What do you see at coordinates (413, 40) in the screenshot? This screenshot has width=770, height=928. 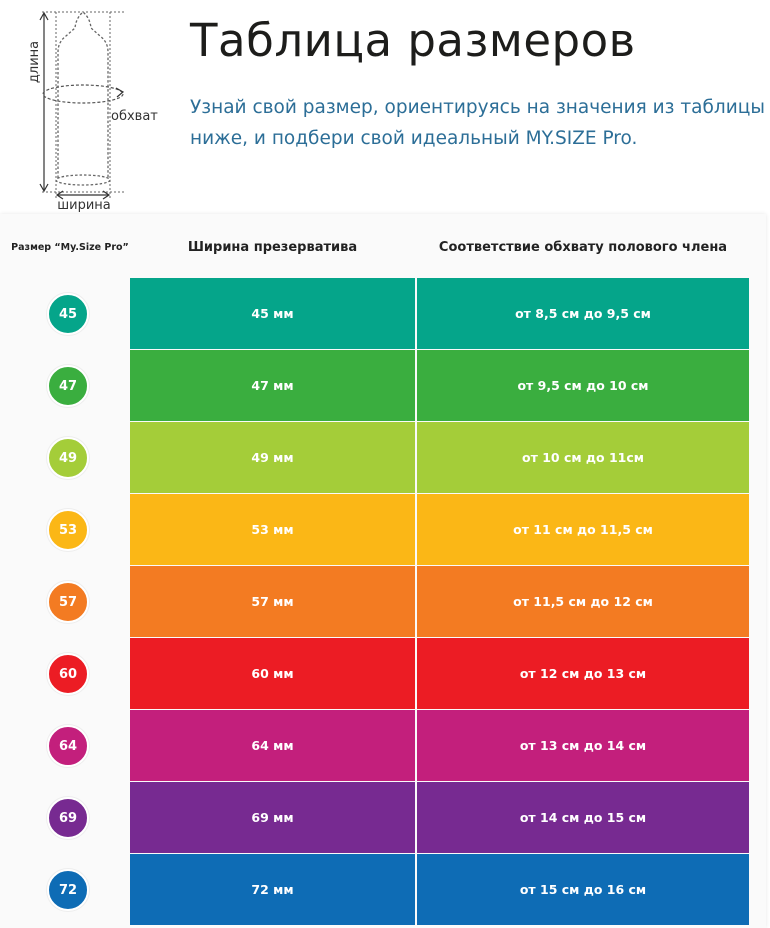 I see `page-title: Таблица размеров` at bounding box center [413, 40].